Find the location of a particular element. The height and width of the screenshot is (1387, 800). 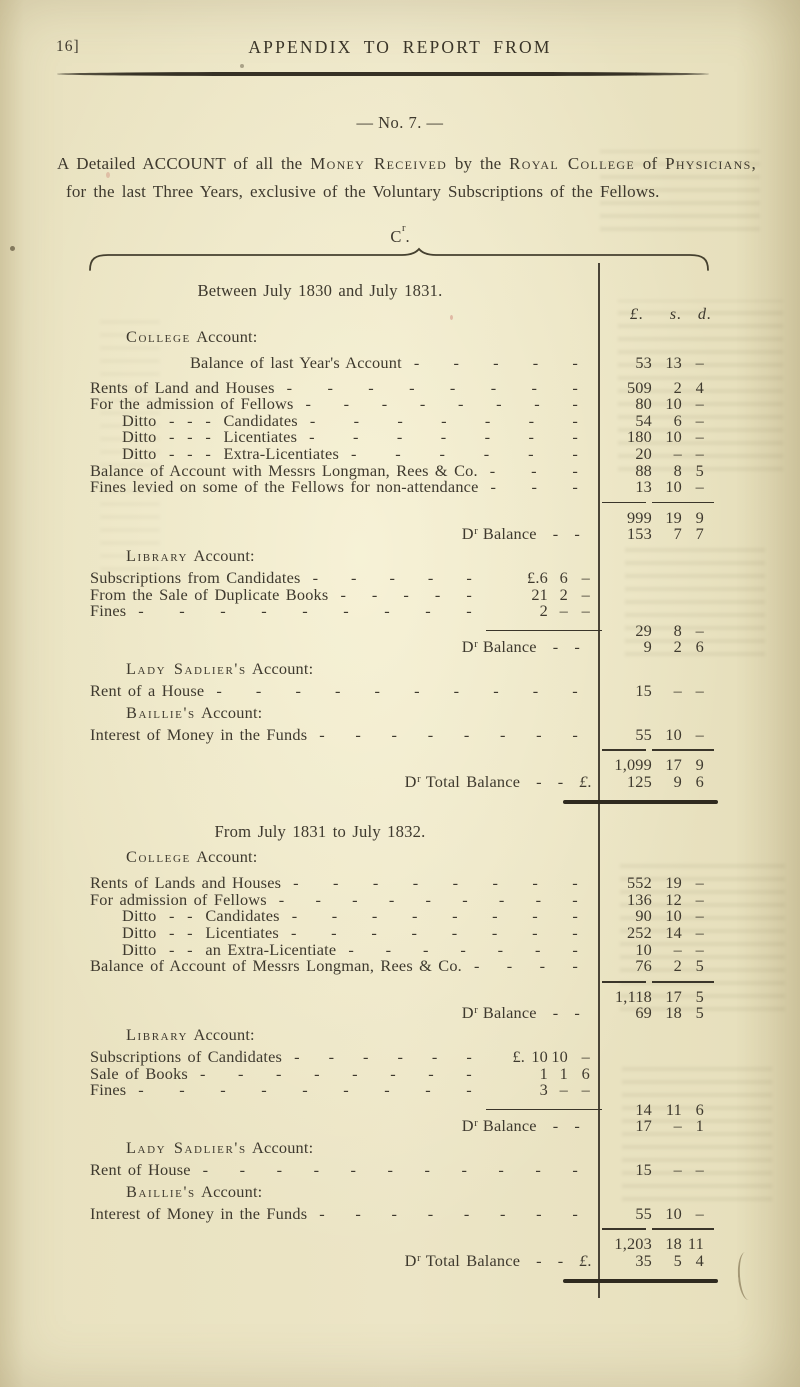

amount-pounds: 21 is located at coordinates (539, 594).